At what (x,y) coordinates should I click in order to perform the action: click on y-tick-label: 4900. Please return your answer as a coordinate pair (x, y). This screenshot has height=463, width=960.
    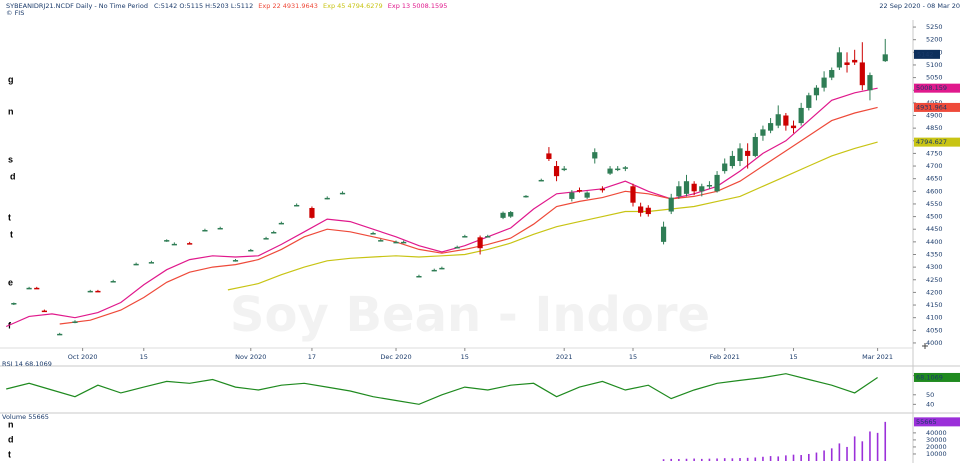
    Looking at the image, I should click on (934, 116).